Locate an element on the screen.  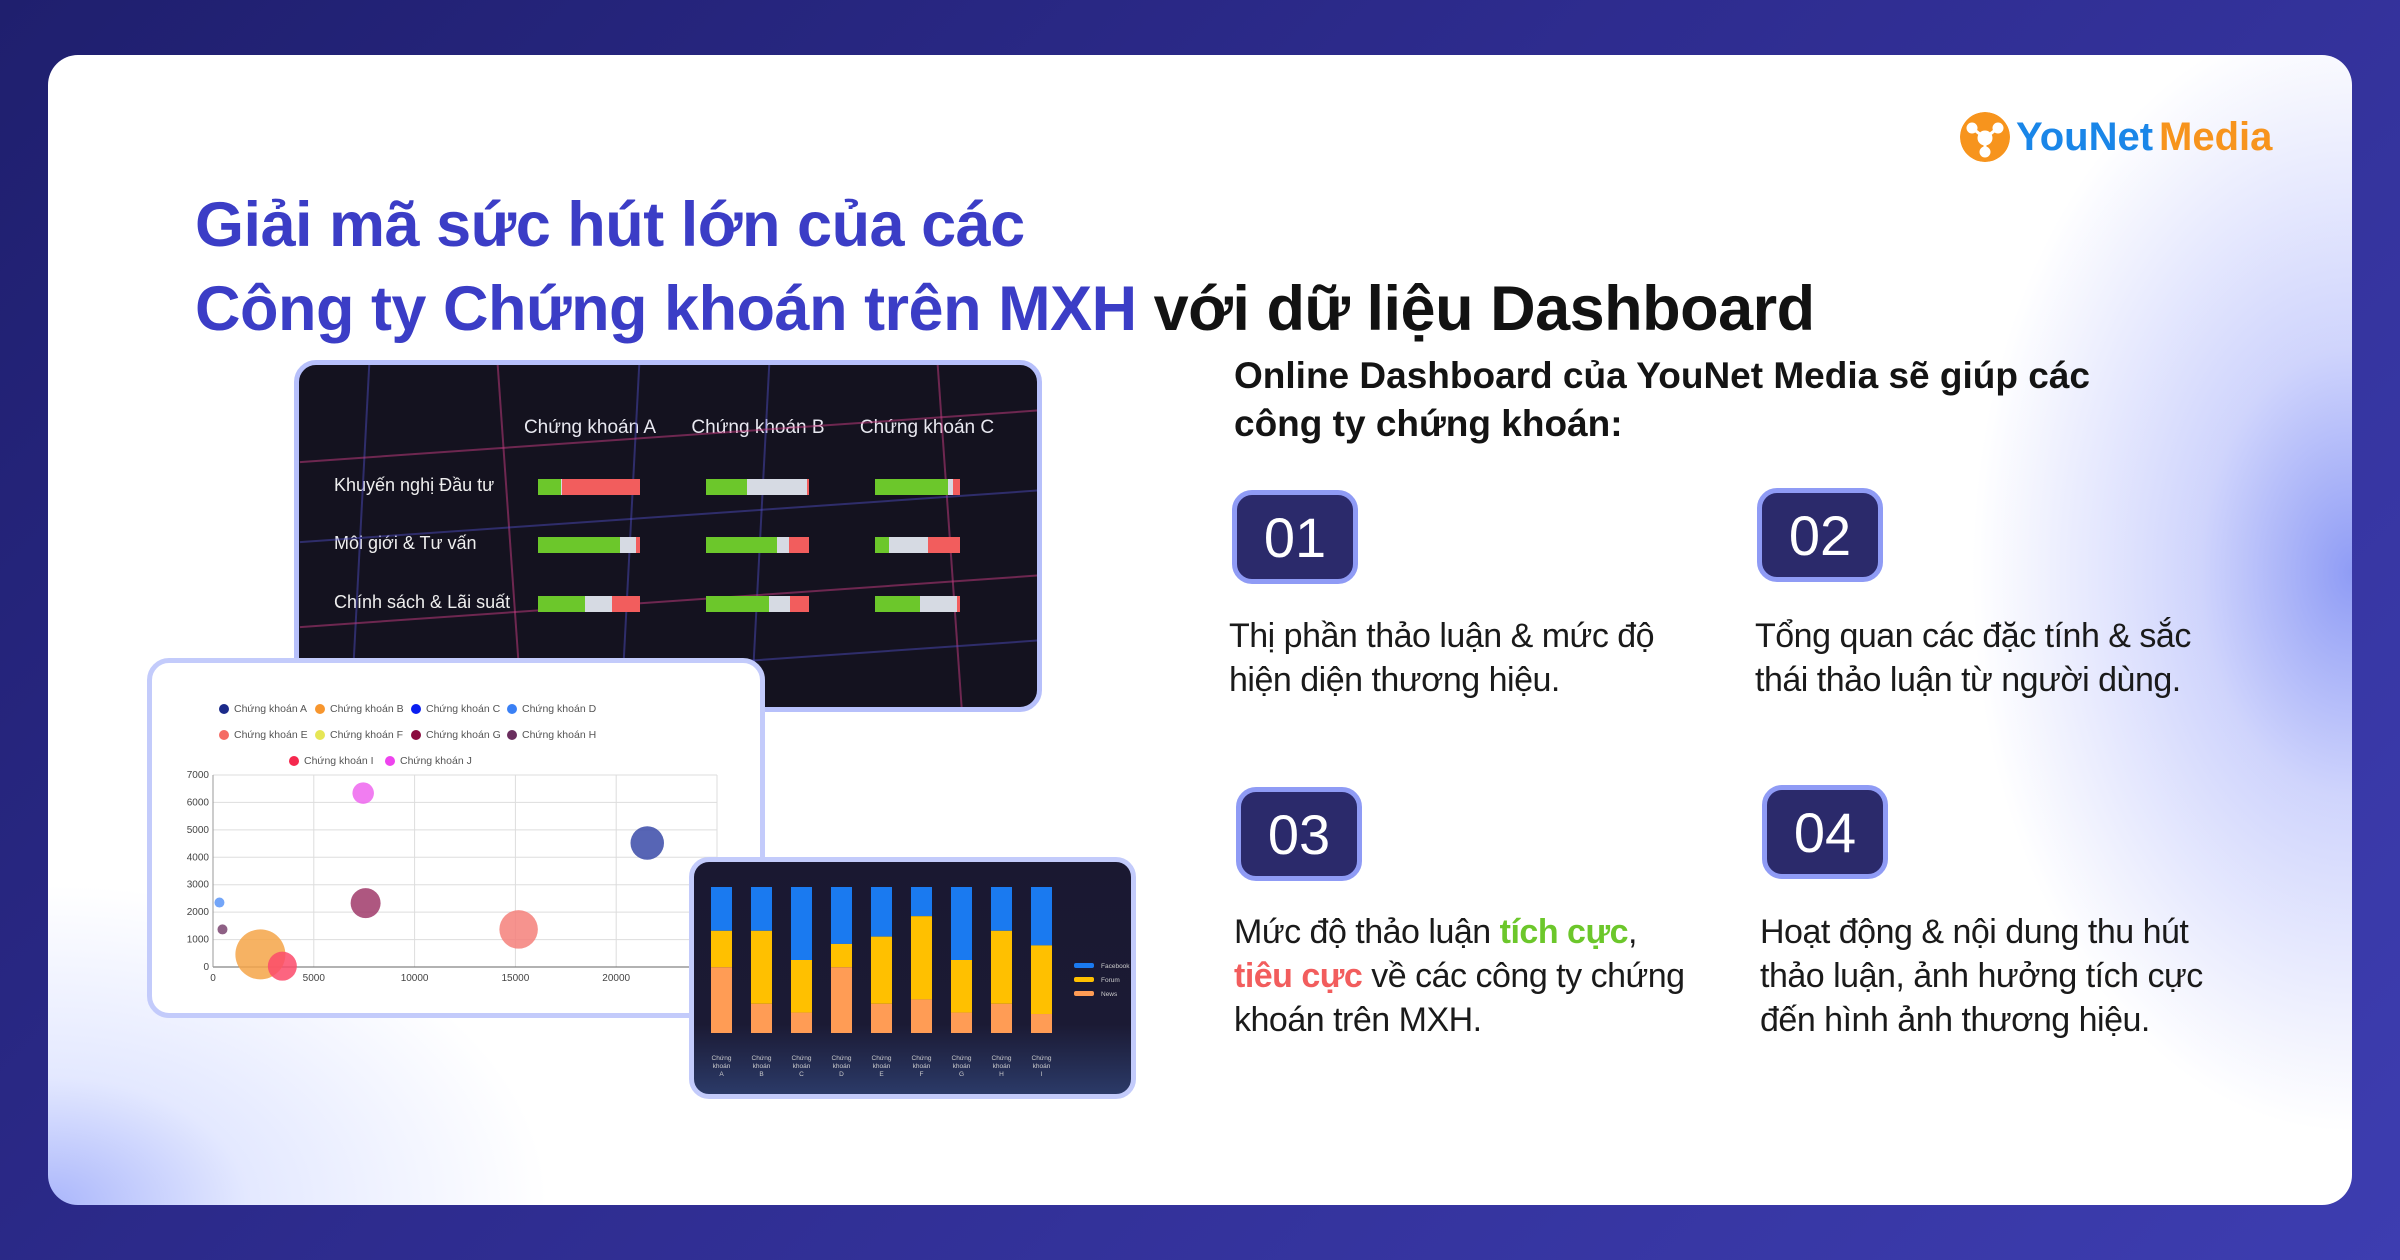
row-label: Chính sách & Lãi suất is located at coordinates (422, 602).